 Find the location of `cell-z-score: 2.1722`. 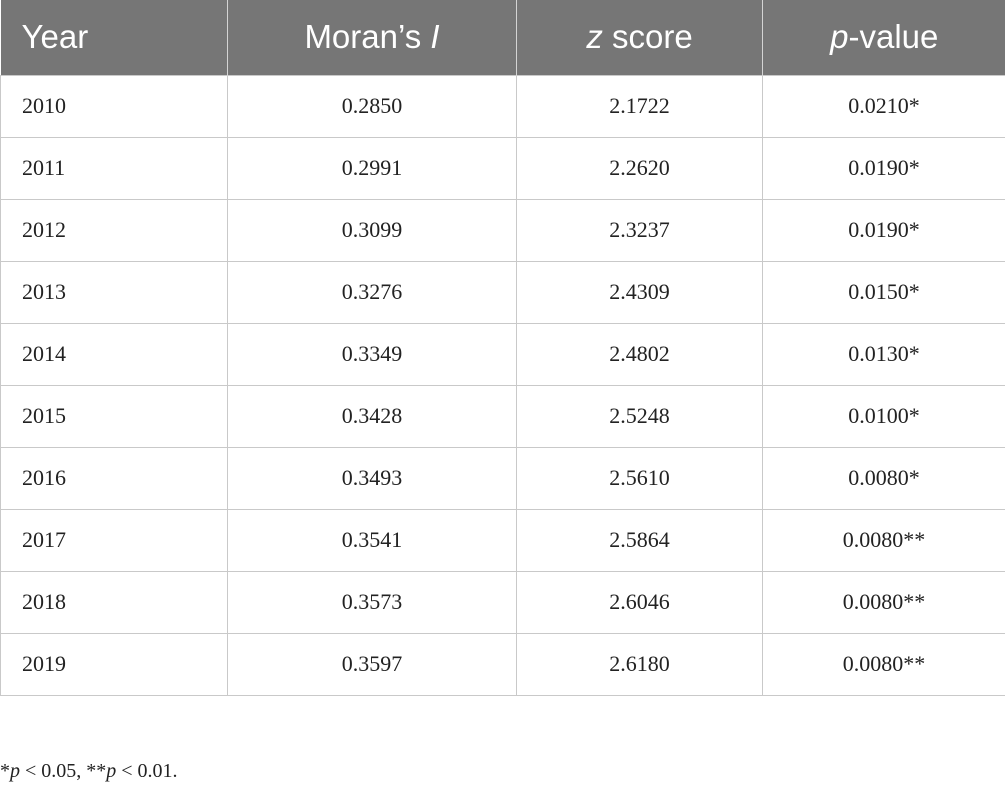

cell-z-score: 2.1722 is located at coordinates (639, 106).